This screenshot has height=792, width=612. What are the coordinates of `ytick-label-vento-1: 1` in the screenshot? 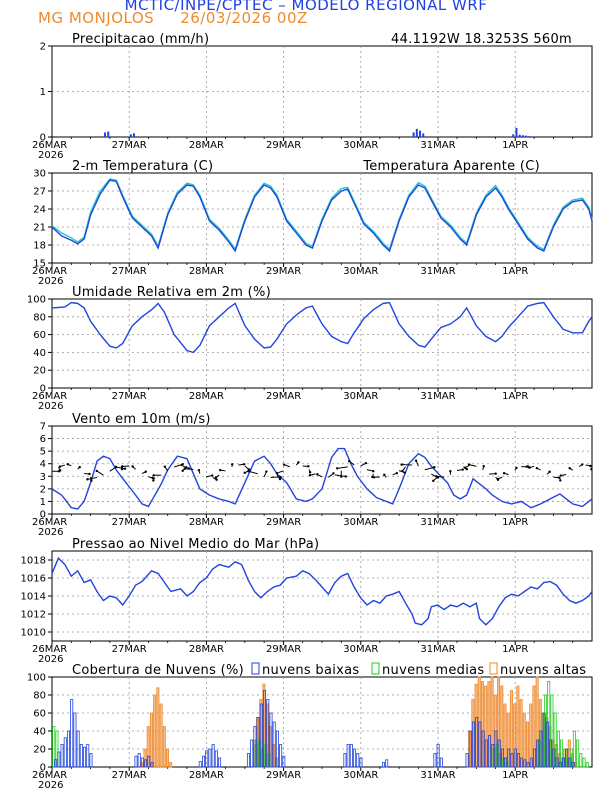 It's located at (43, 502).